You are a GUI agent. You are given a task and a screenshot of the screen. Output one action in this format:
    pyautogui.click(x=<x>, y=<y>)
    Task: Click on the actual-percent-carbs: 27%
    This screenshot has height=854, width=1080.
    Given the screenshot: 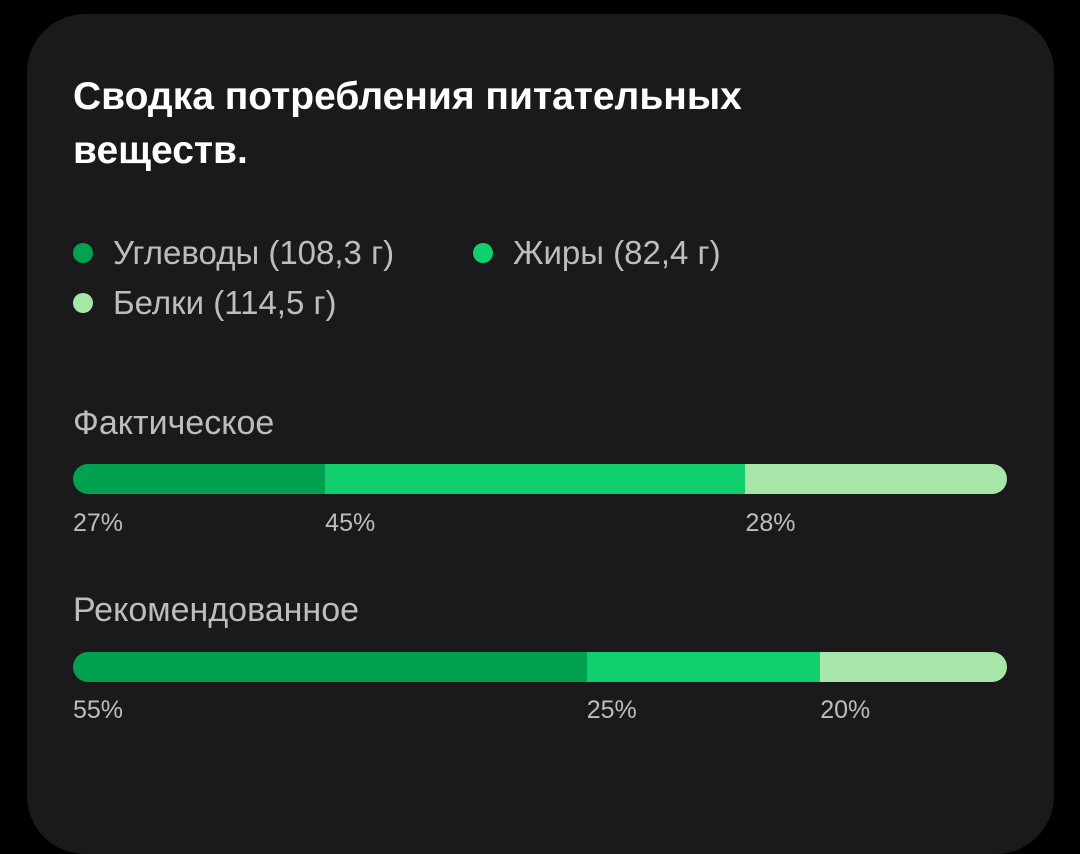 What is the action you would take?
    pyautogui.click(x=98, y=523)
    